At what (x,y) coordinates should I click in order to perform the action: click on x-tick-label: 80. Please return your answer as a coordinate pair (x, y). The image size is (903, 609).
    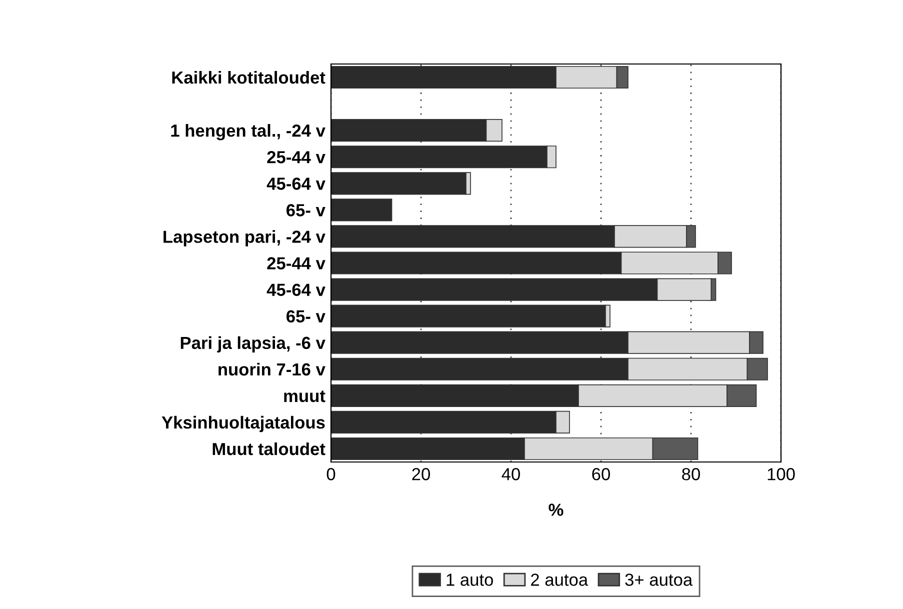
    Looking at the image, I should click on (691, 474).